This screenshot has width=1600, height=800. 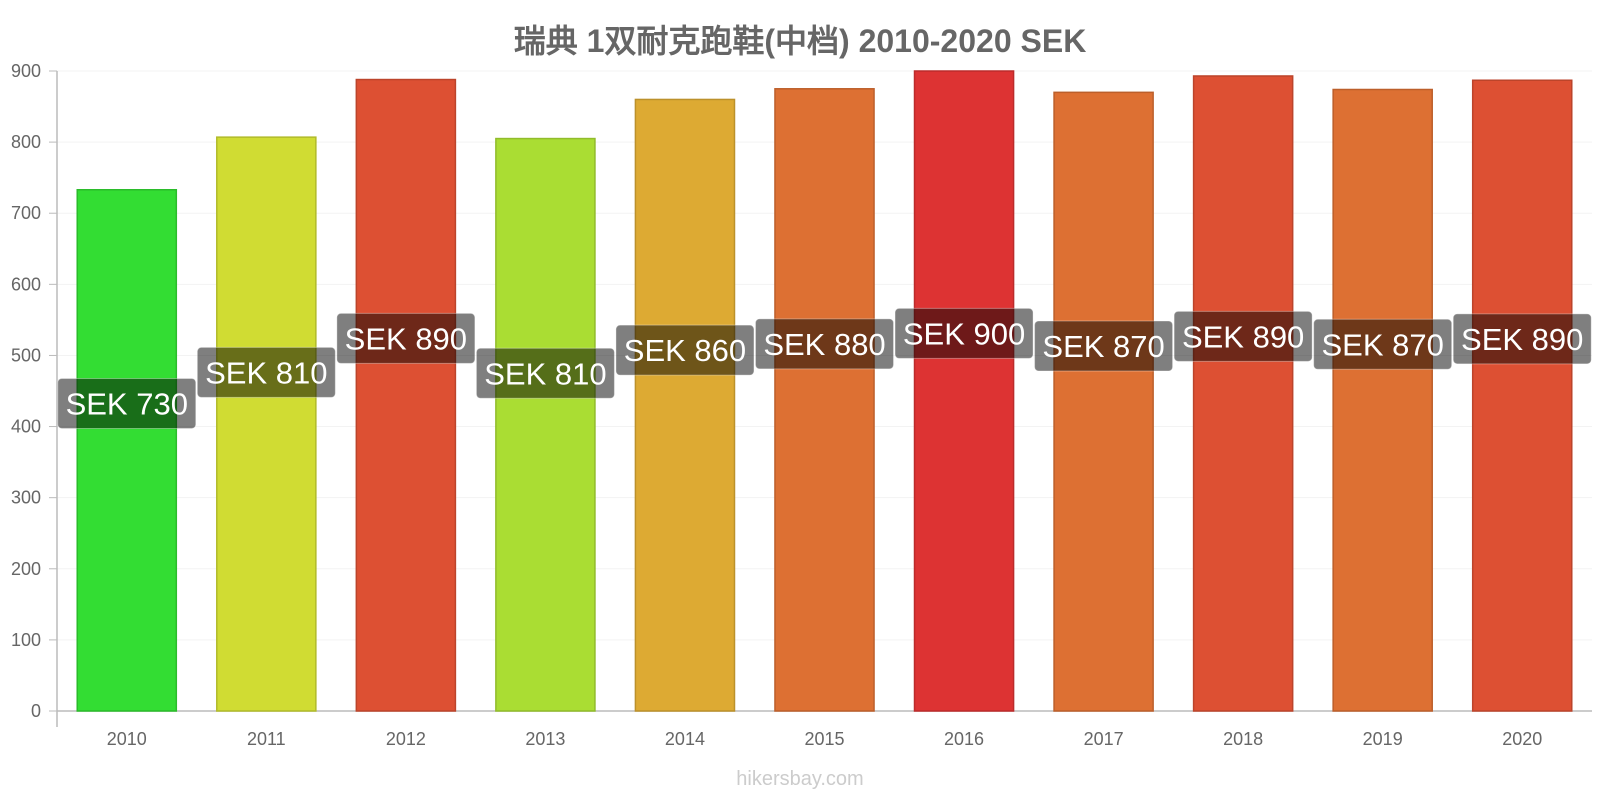 What do you see at coordinates (406, 395) in the screenshot?
I see `bar-2012` at bounding box center [406, 395].